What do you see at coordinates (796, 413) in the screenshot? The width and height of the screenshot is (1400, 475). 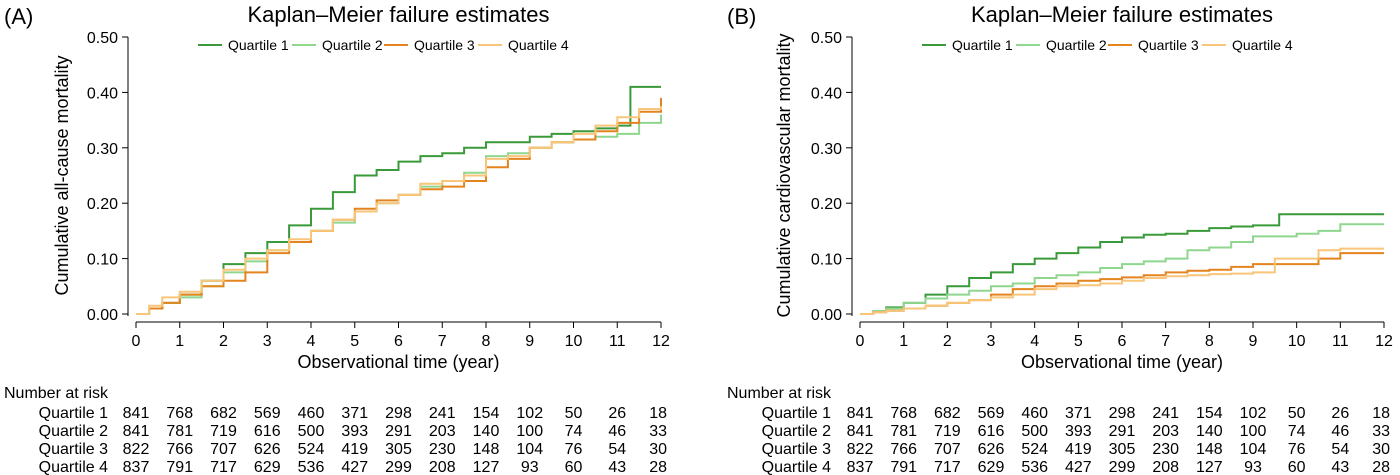 I see `risk-table-row-label: Quartile 1` at bounding box center [796, 413].